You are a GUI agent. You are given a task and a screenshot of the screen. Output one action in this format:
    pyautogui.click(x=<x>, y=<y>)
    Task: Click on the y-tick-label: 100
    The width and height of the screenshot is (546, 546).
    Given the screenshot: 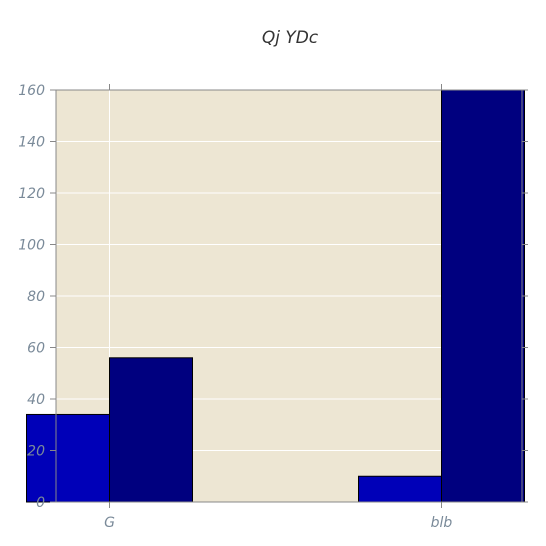 What is the action you would take?
    pyautogui.click(x=31, y=246)
    